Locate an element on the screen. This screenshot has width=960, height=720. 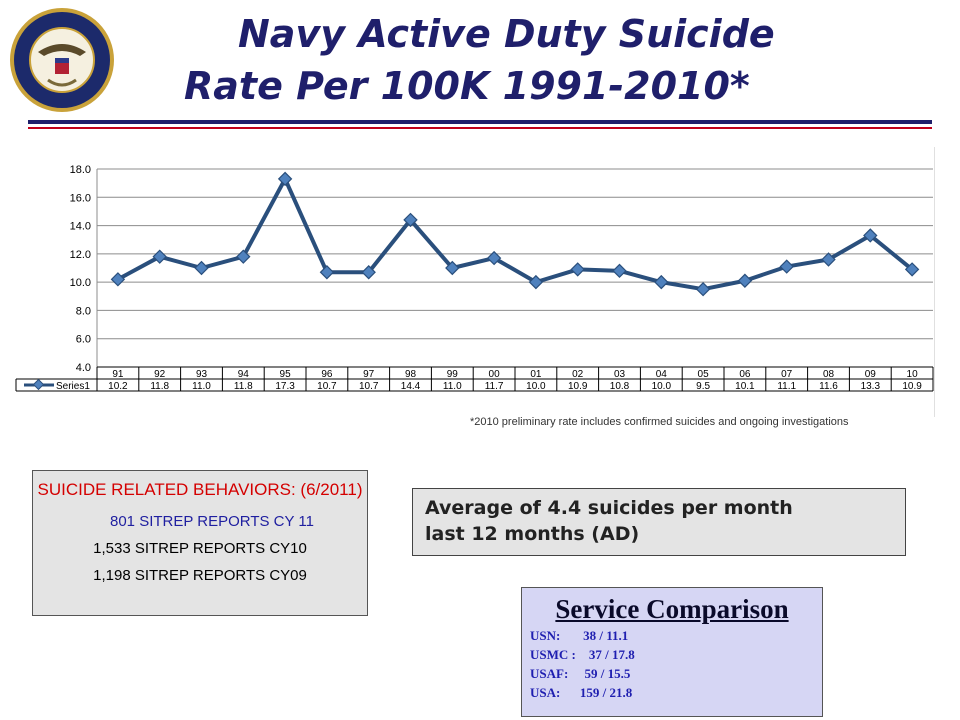
data-table-value: 10.8 is located at coordinates (620, 386).